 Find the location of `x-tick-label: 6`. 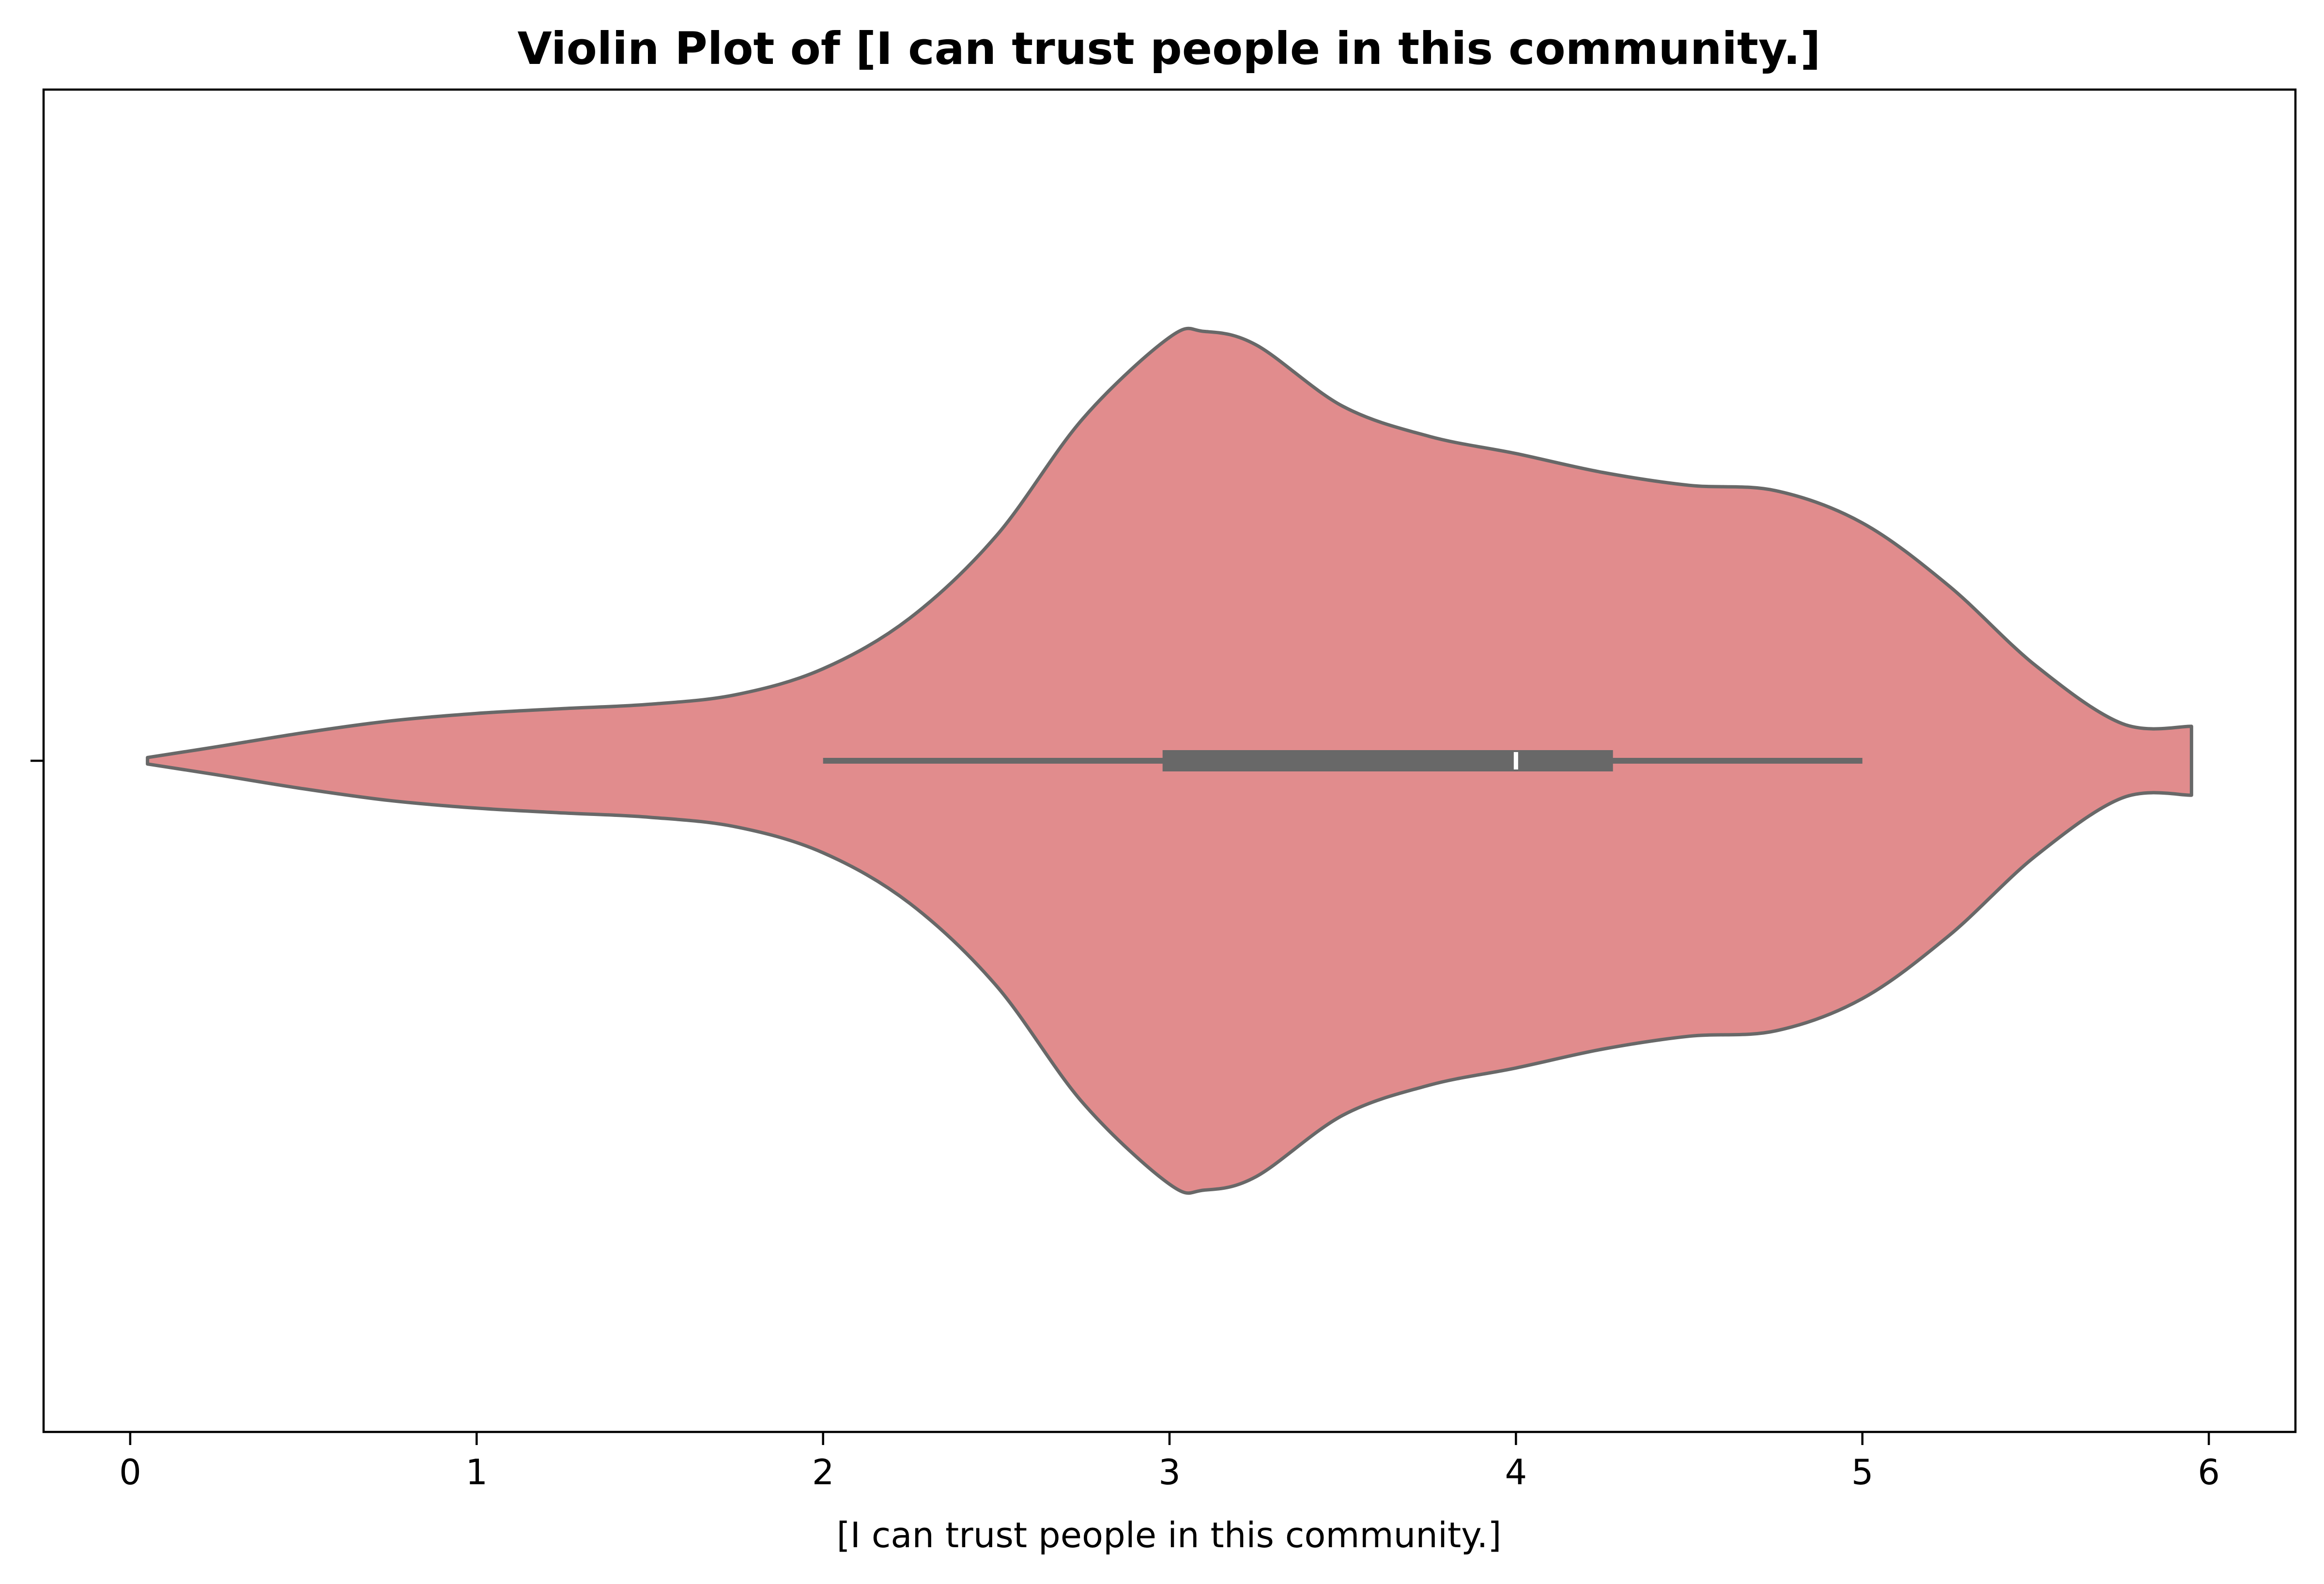

x-tick-label: 6 is located at coordinates (2209, 1472).